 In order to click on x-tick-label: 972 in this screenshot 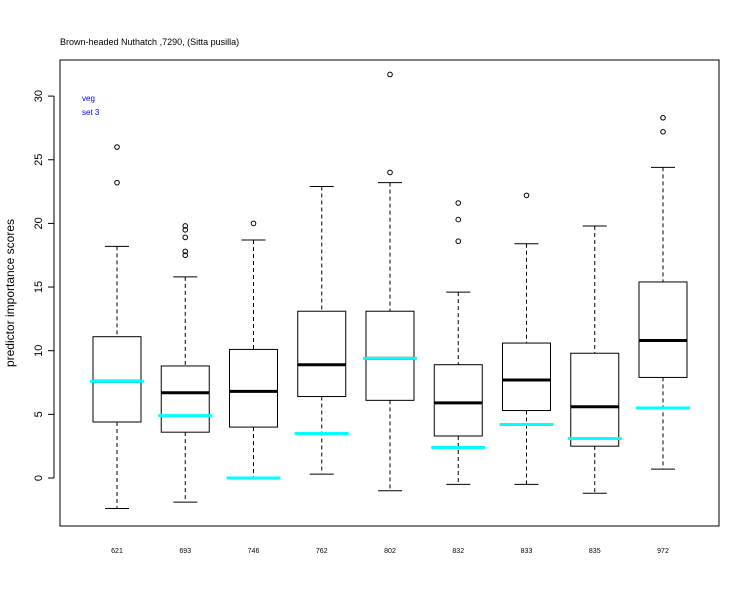, I will do `click(663, 551)`.